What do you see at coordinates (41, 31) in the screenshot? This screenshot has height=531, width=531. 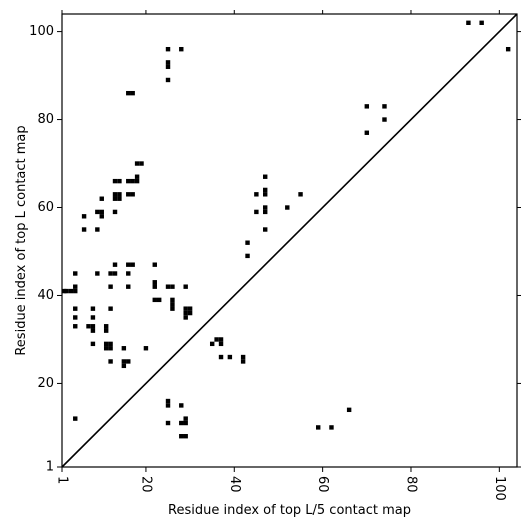 I see `y-tick-label: 100` at bounding box center [41, 31].